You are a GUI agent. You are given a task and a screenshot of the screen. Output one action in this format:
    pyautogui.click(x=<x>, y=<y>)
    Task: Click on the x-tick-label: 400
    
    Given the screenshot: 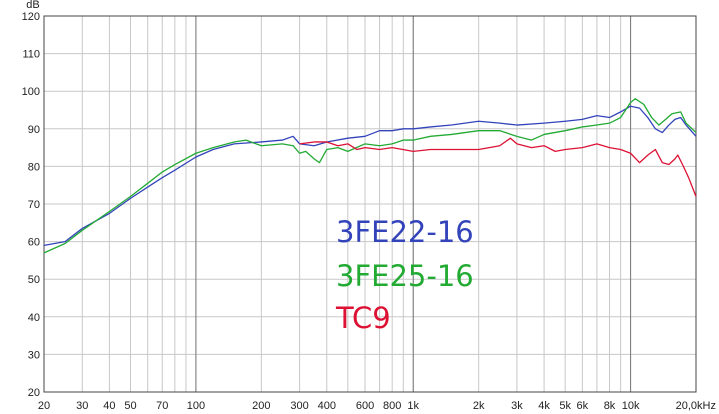 What is the action you would take?
    pyautogui.click(x=327, y=406)
    